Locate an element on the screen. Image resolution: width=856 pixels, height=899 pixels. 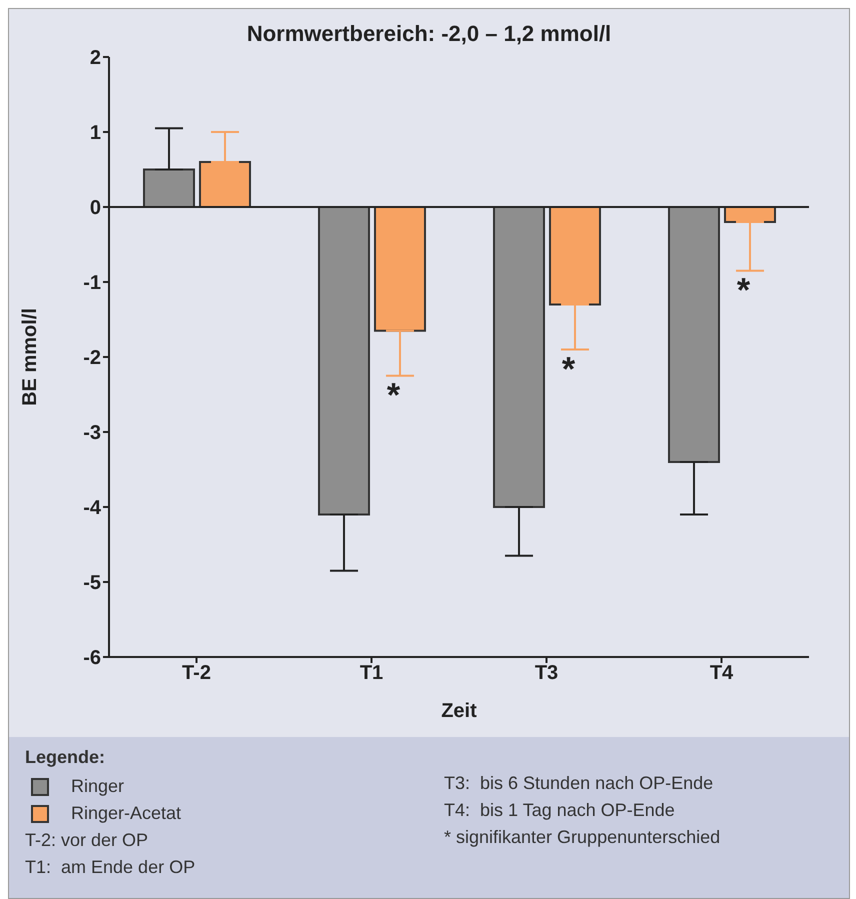
x-axis-title: Zeit is located at coordinates (459, 711).